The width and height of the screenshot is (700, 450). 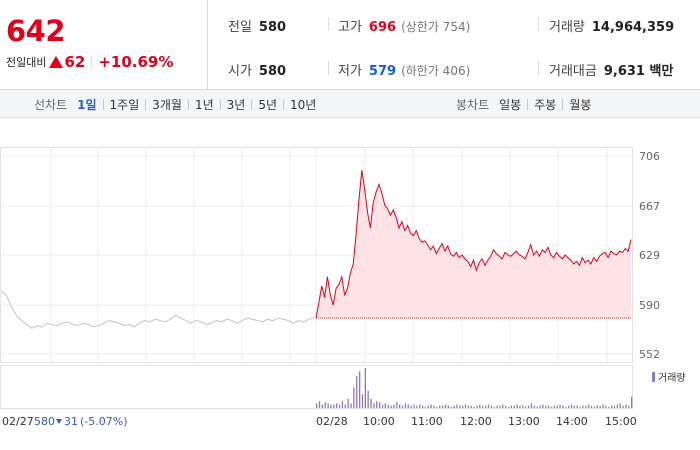 What do you see at coordinates (257, 25) in the screenshot?
I see `stat-prev-close: 전일 580` at bounding box center [257, 25].